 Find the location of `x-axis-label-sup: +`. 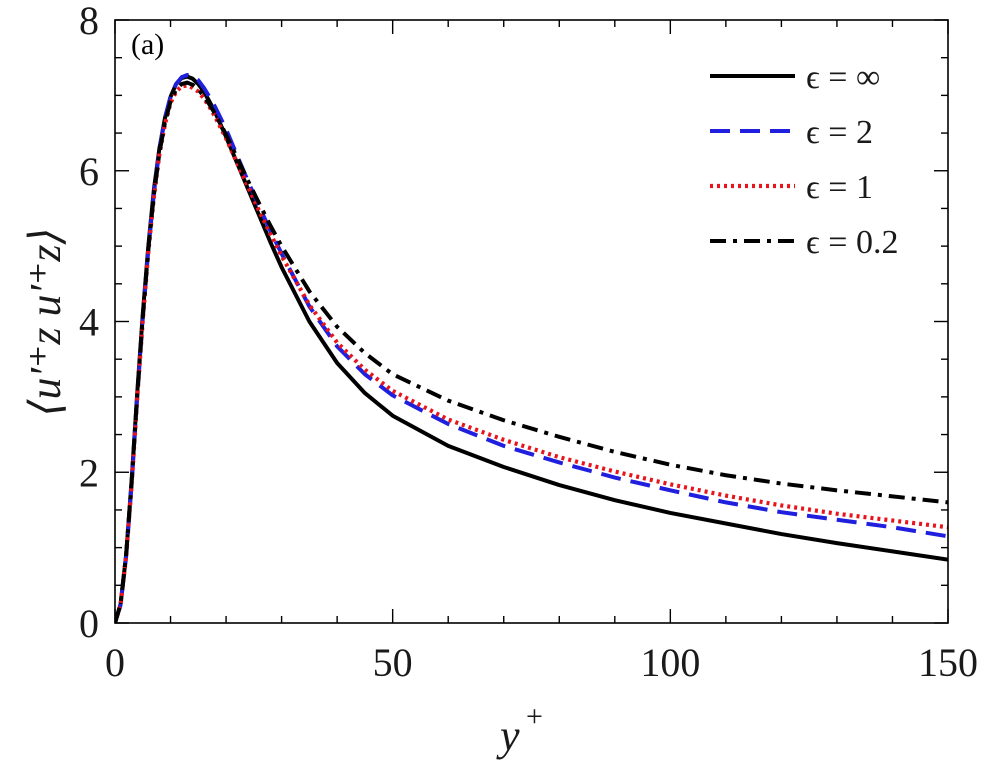

x-axis-label-sup: + is located at coordinates (534, 716).